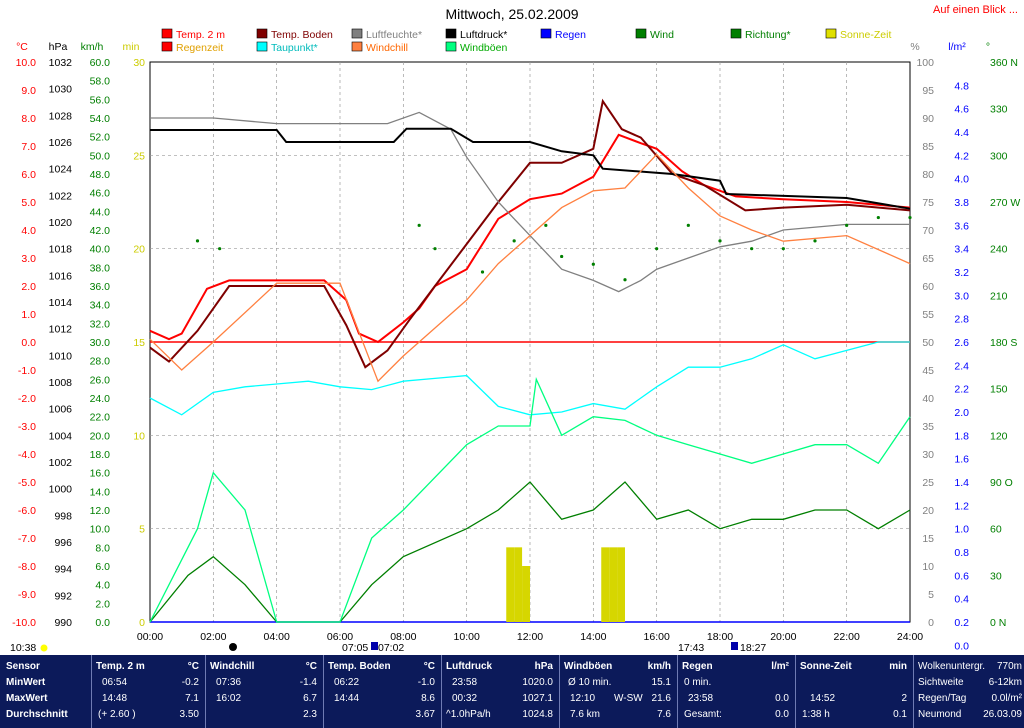  I want to click on boeen-max-time: 12:10, so click(583, 698).